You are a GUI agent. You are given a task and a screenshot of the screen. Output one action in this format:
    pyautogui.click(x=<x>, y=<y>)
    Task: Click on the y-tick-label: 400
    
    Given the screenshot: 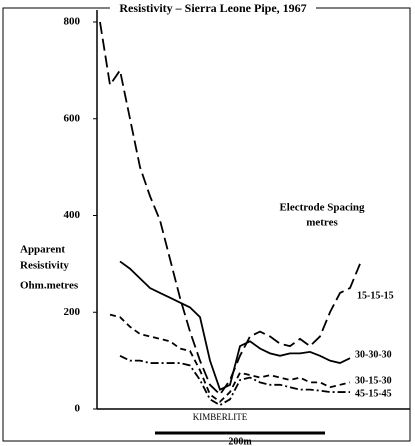 What is the action you would take?
    pyautogui.click(x=72, y=215)
    